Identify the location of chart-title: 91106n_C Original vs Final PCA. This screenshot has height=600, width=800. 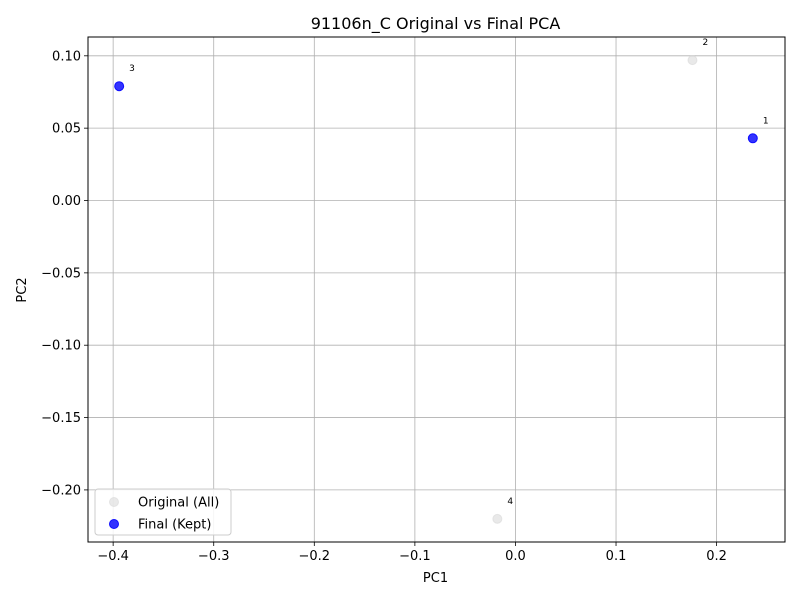
(436, 24).